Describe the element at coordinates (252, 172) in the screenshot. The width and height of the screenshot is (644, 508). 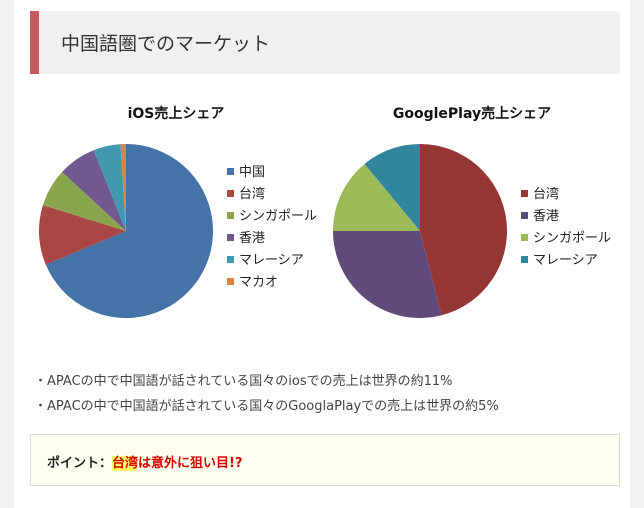
I see `legend-label: 中国` at that location.